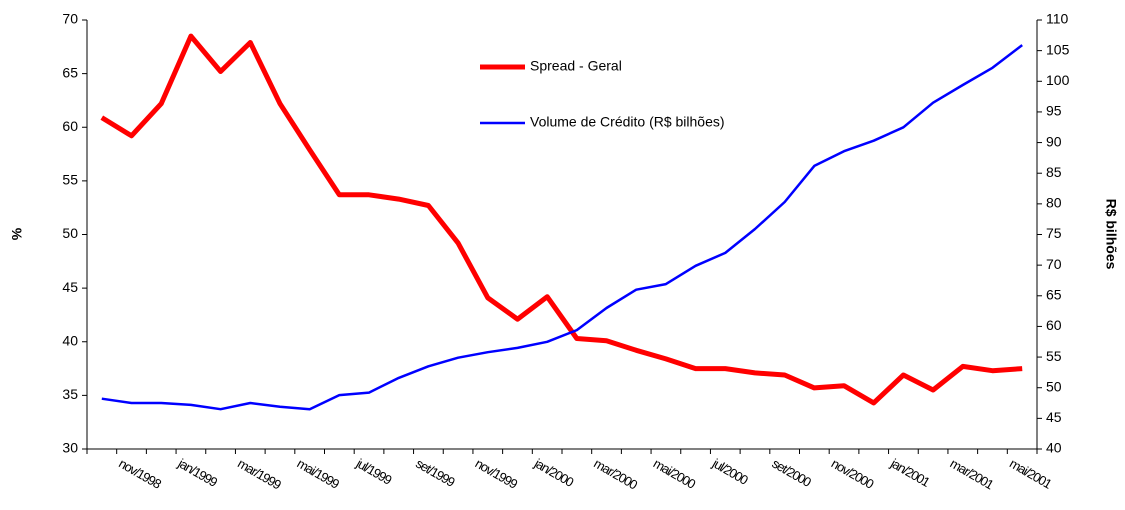 This screenshot has height=510, width=1125. What do you see at coordinates (70, 448) in the screenshot?
I see `y-tick-label: 30` at bounding box center [70, 448].